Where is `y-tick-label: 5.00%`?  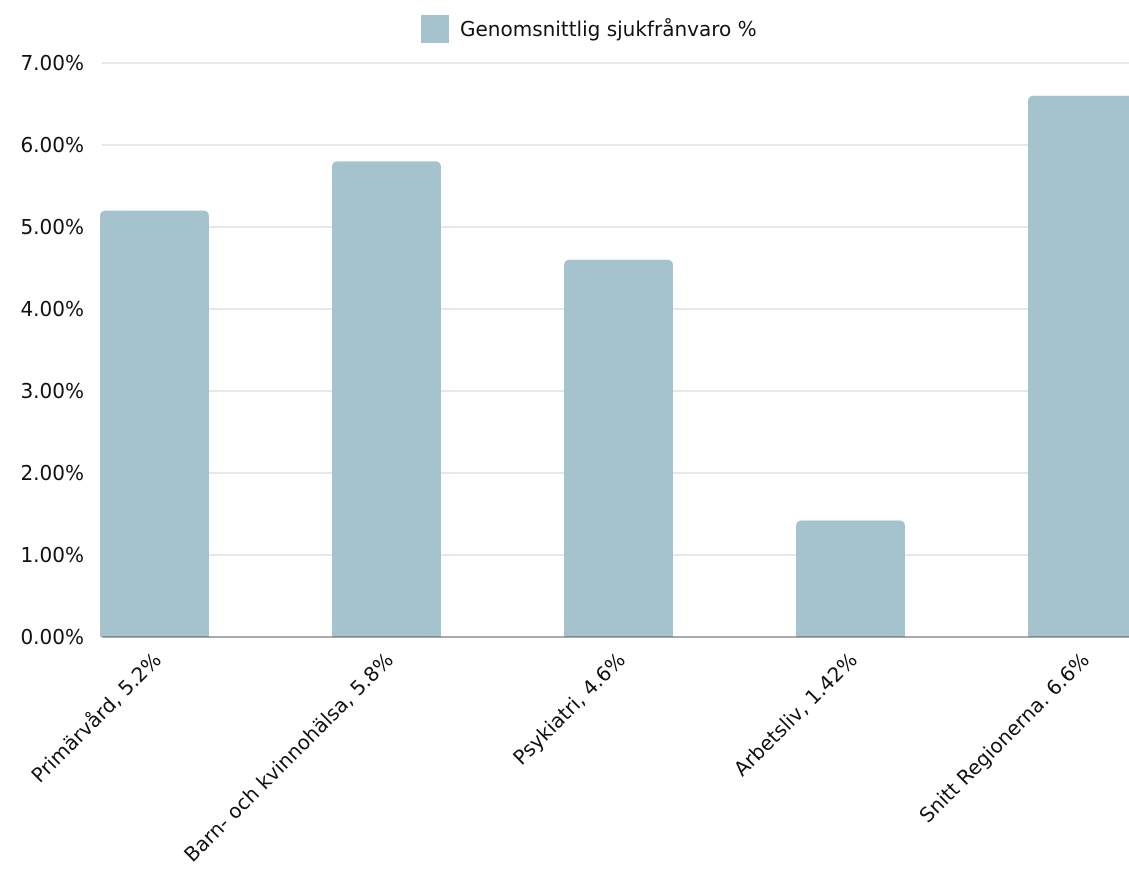
y-tick-label: 5.00% is located at coordinates (52, 227).